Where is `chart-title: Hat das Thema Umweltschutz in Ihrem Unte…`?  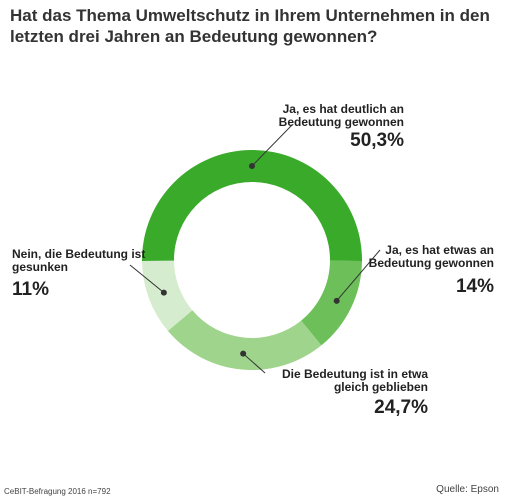 chart-title: Hat das Thema Umweltschutz in Ihrem Unte… is located at coordinates (250, 26).